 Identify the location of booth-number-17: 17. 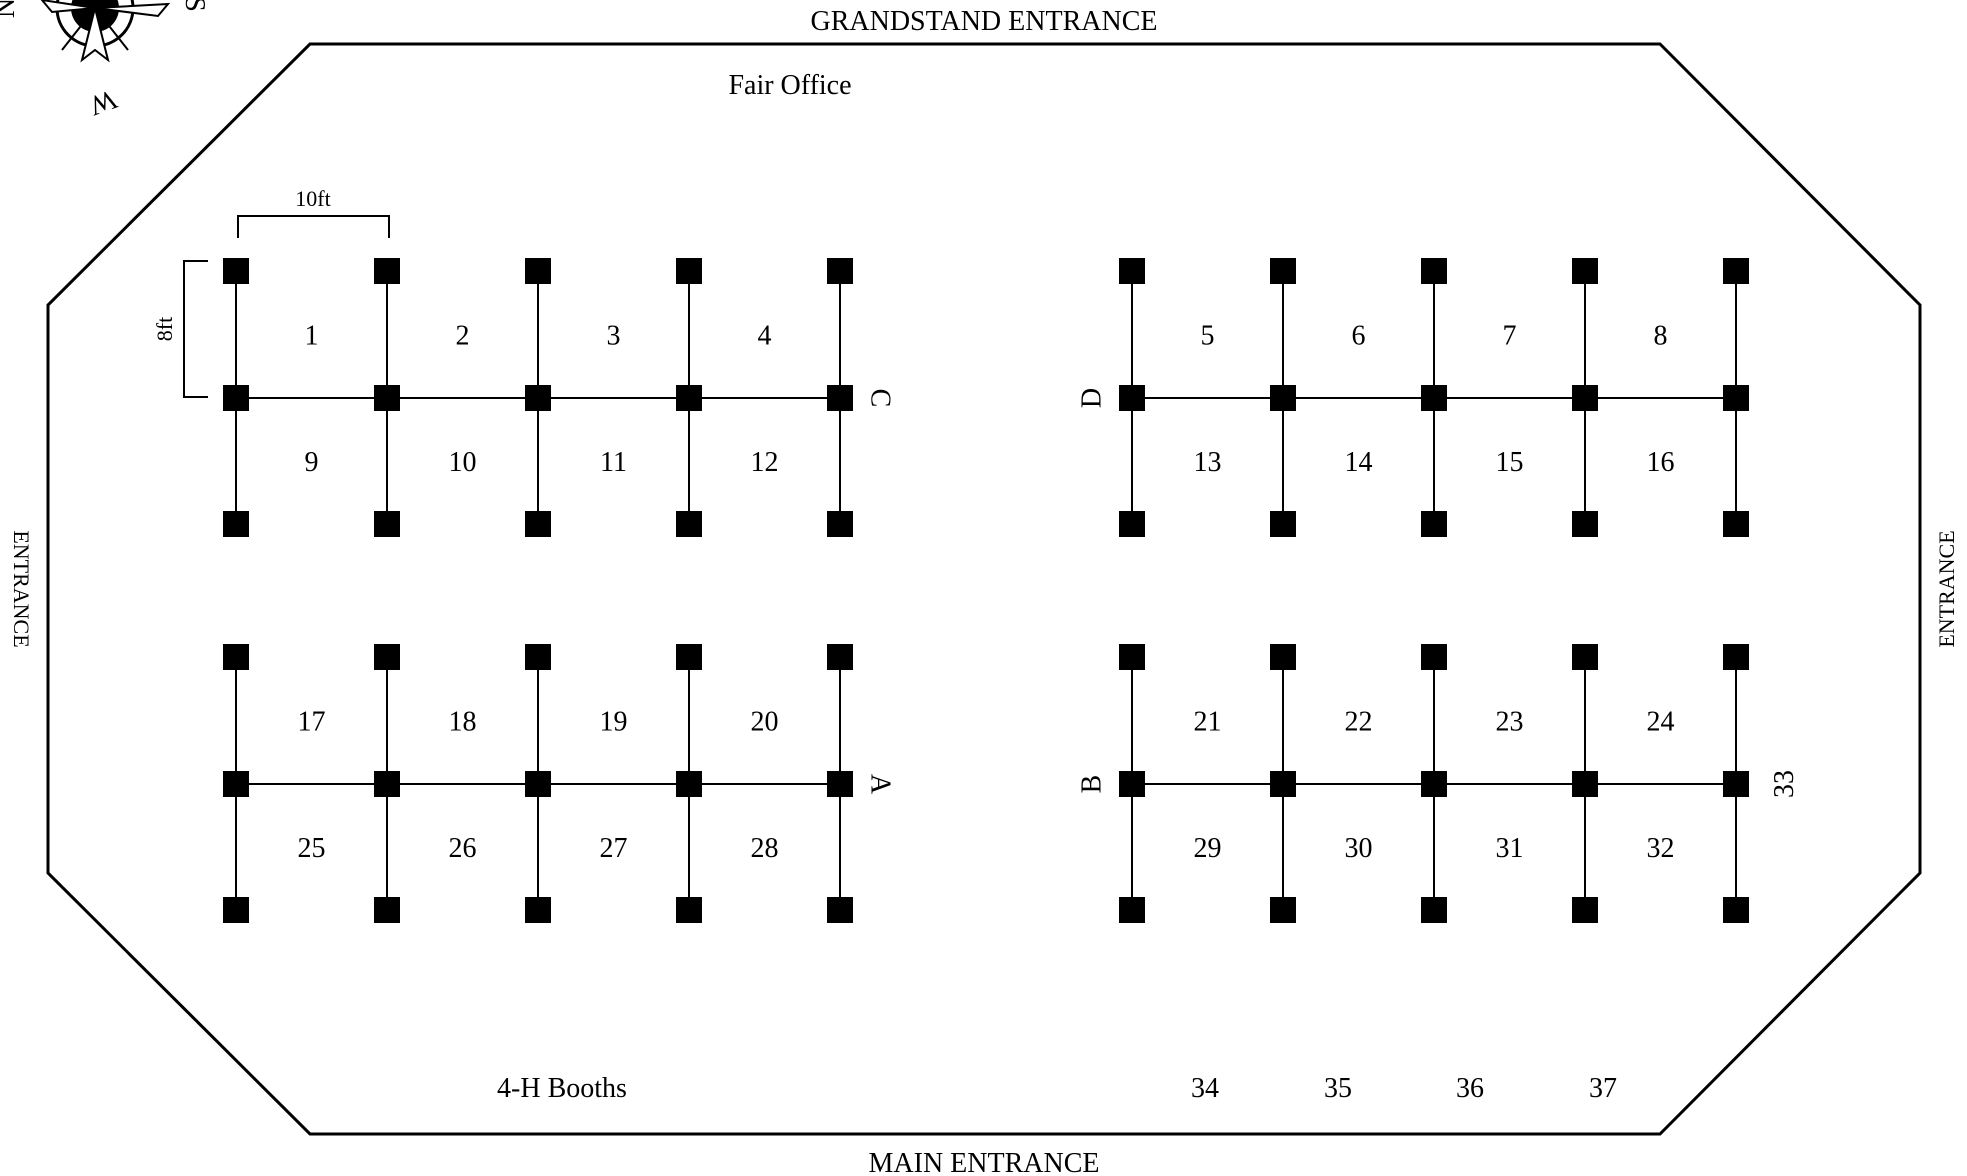
(312, 722).